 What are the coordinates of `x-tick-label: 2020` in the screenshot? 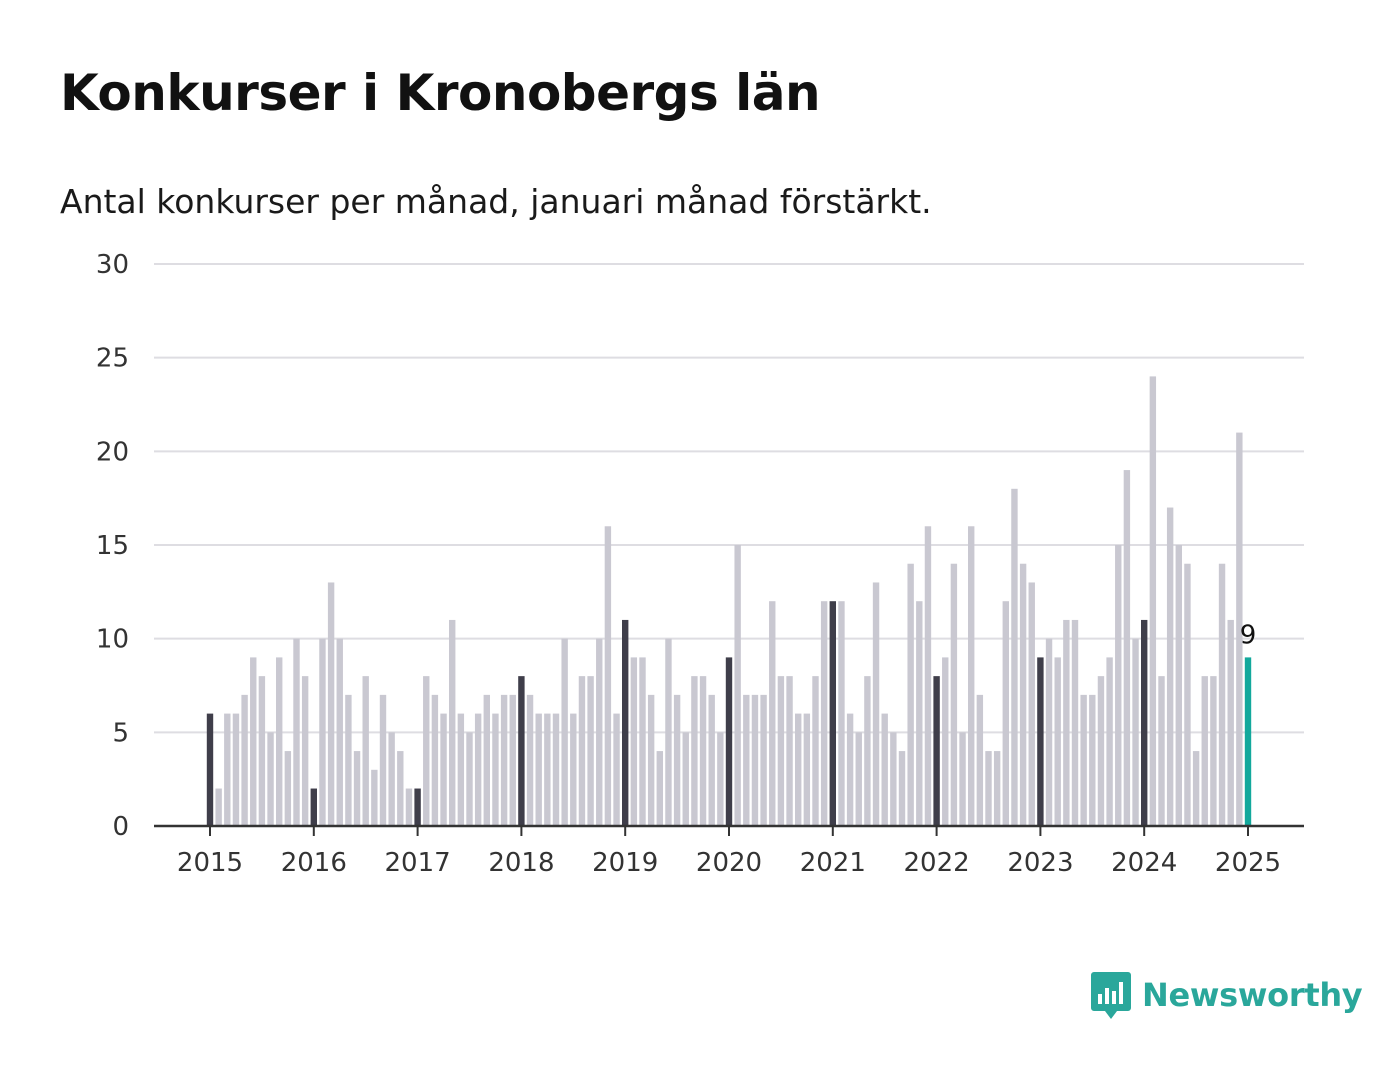 It's located at (729, 863).